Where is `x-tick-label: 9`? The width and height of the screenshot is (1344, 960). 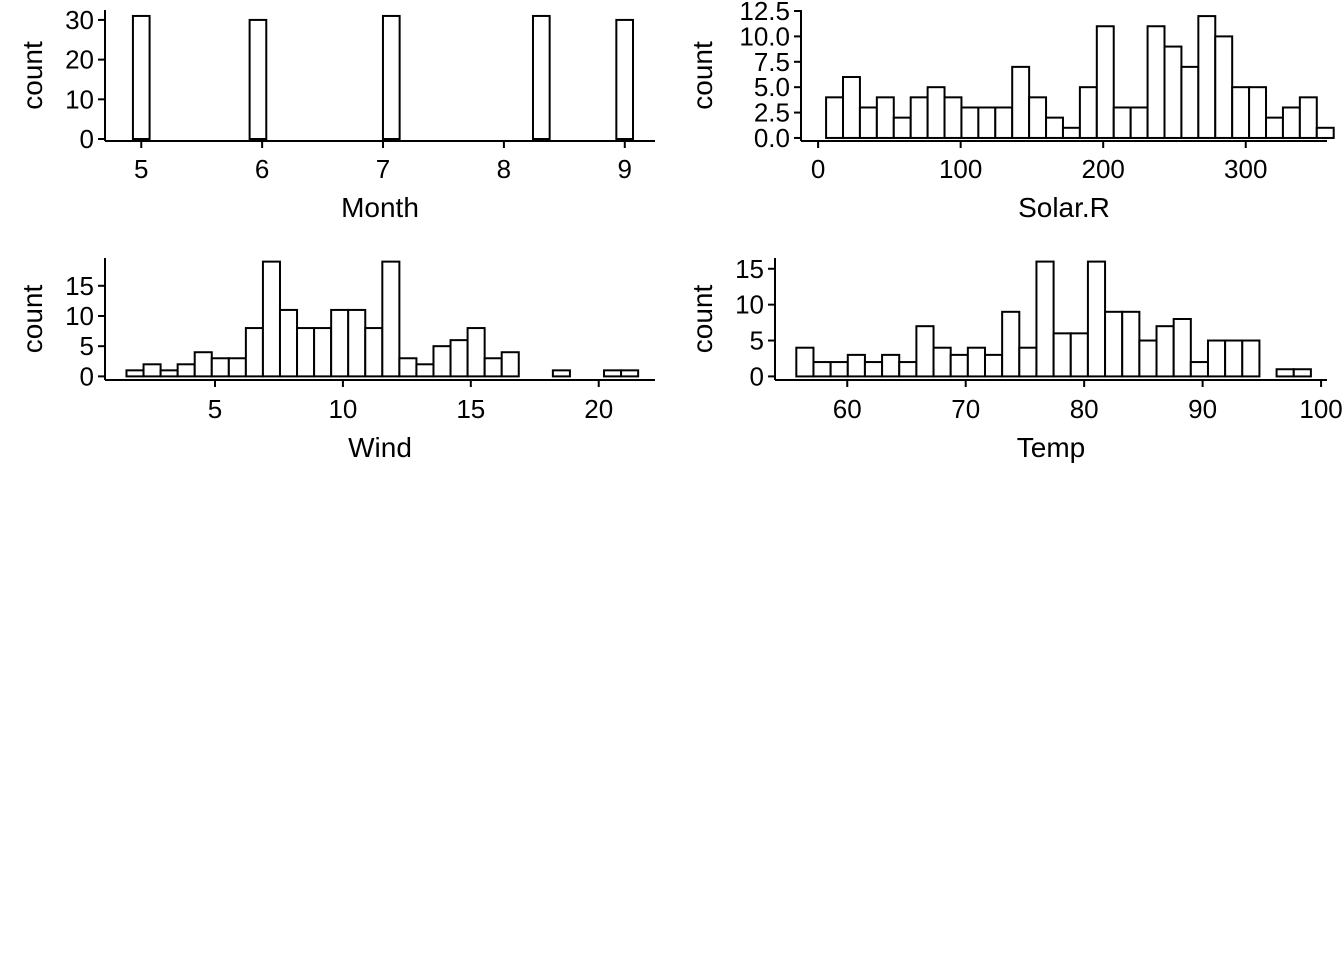 x-tick-label: 9 is located at coordinates (625, 169).